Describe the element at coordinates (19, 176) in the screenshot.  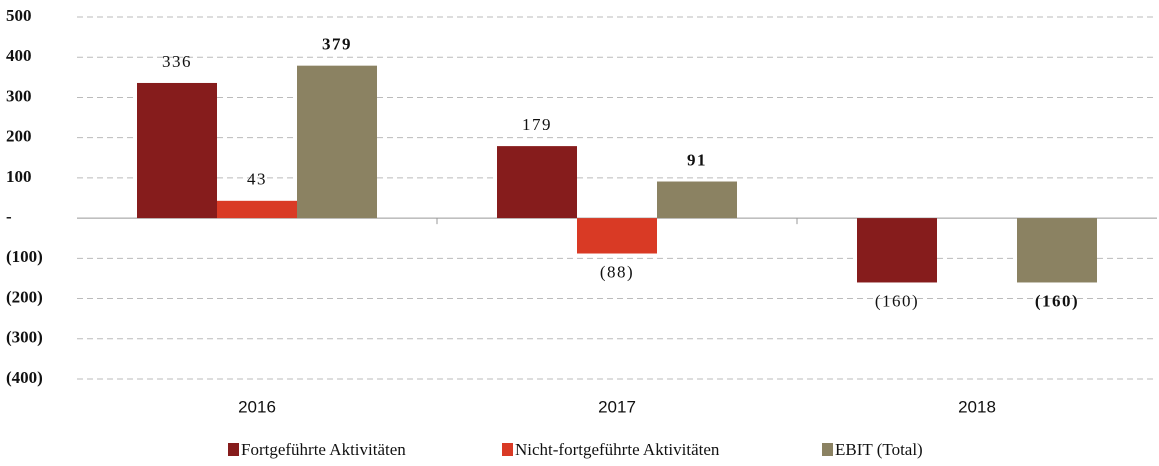
I see `y-tick-label: 100` at that location.